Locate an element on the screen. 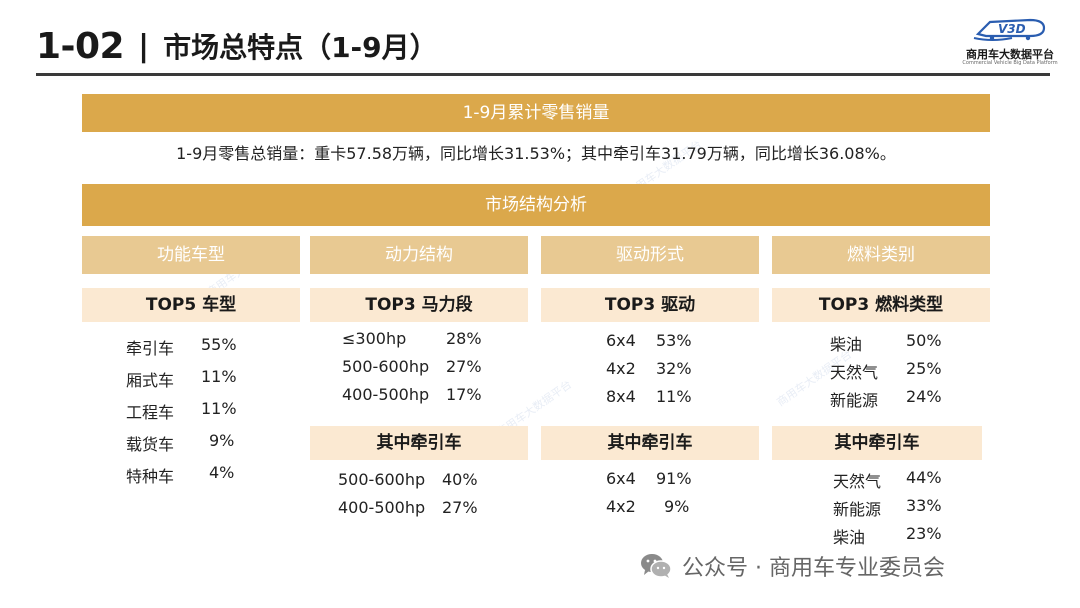  wechat-watermark: 公众号 · 商用车专业委员会 is located at coordinates (792, 566).